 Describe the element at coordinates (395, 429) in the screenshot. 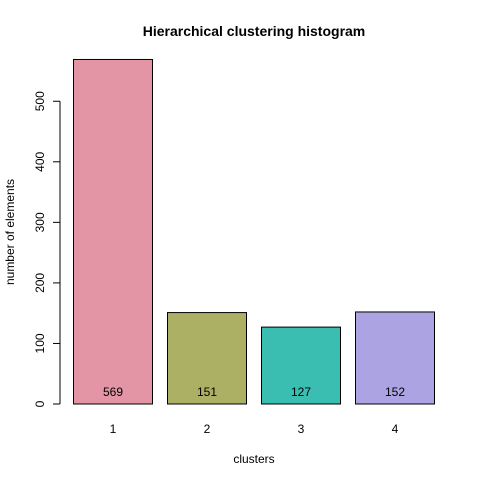

I see `x-tick-label: 4` at that location.